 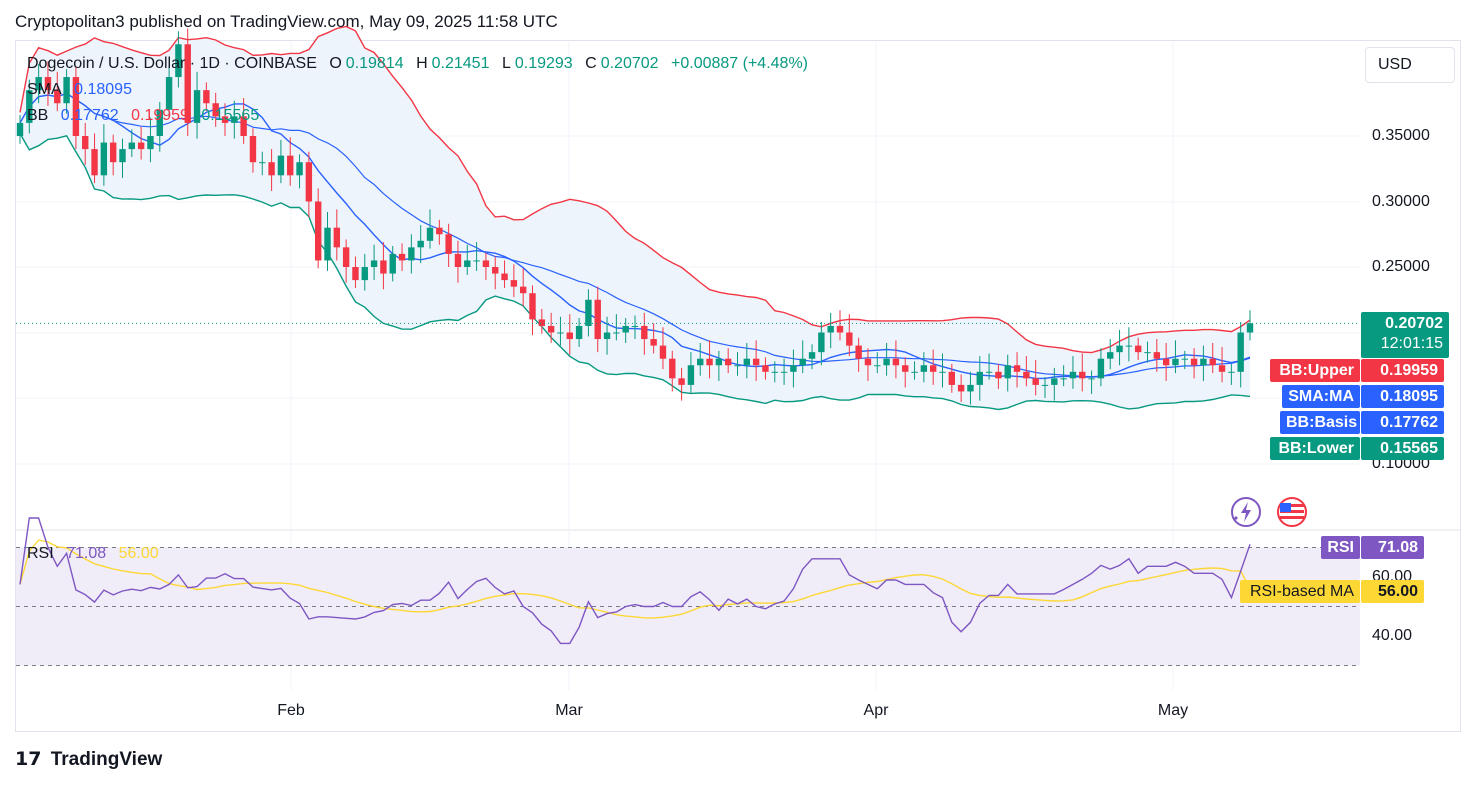 What do you see at coordinates (143, 116) in the screenshot?
I see `legend-bb-row: BB 0.17762 0.19959 0.15565` at bounding box center [143, 116].